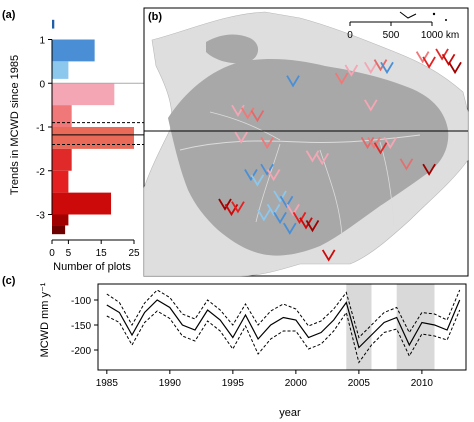 The width and height of the screenshot is (474, 422). I want to click on y-tick-label: -200, so click(81, 351).